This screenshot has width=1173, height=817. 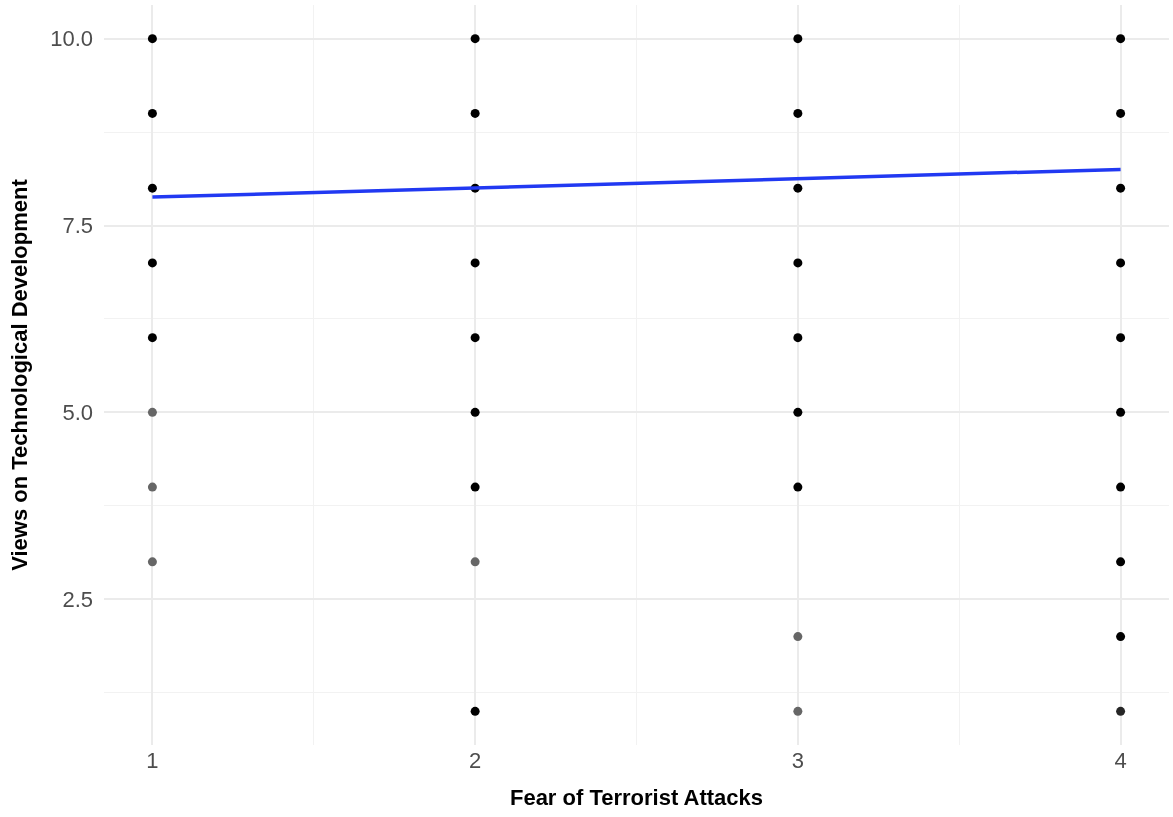 I want to click on x-tick-label: 3, so click(x=797, y=760).